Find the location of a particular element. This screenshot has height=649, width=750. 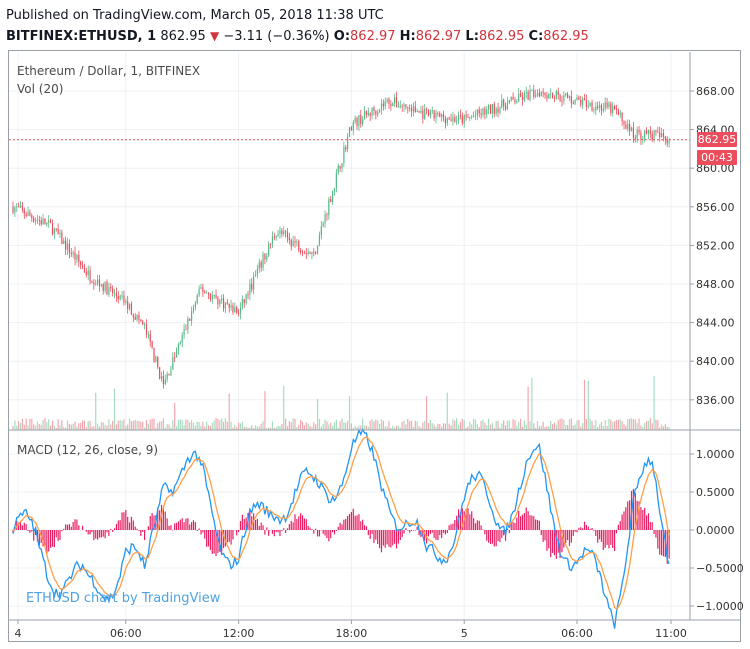

symbol-label: BITFINEX:ETHUSD, 1 is located at coordinates (81, 36).